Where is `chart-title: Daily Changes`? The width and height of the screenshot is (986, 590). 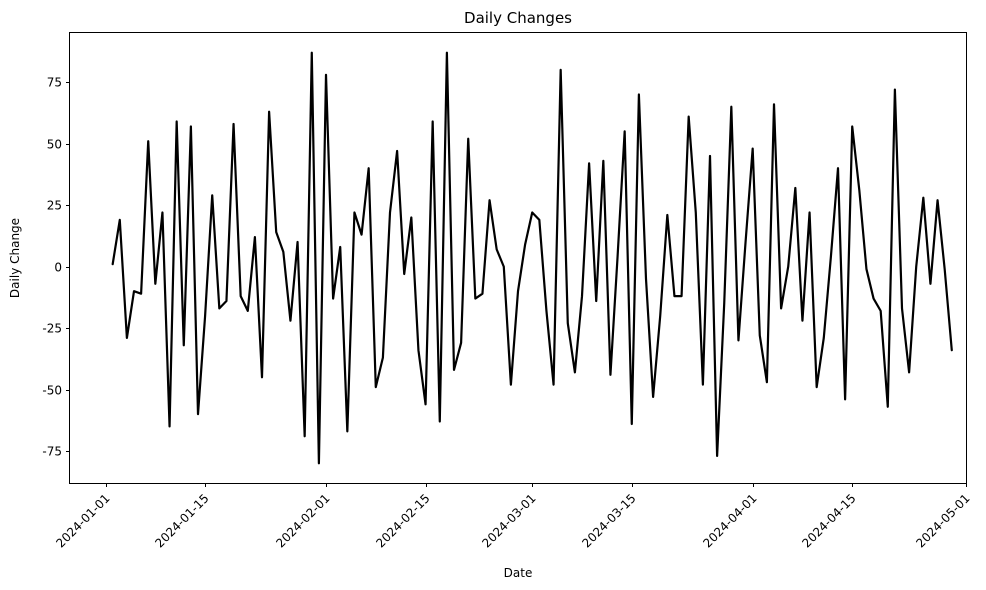 chart-title: Daily Changes is located at coordinates (518, 18).